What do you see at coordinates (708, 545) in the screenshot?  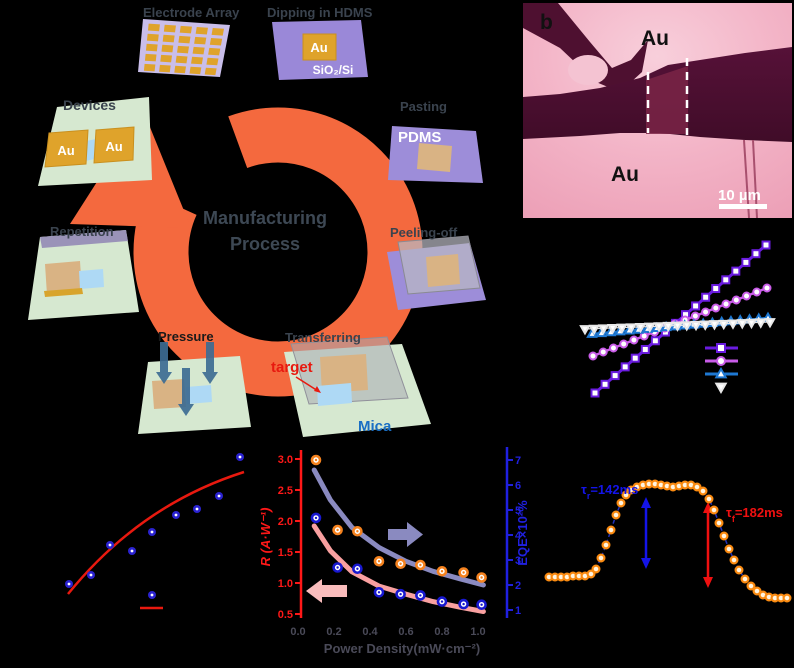 I see `fall-double-arrow` at bounding box center [708, 545].